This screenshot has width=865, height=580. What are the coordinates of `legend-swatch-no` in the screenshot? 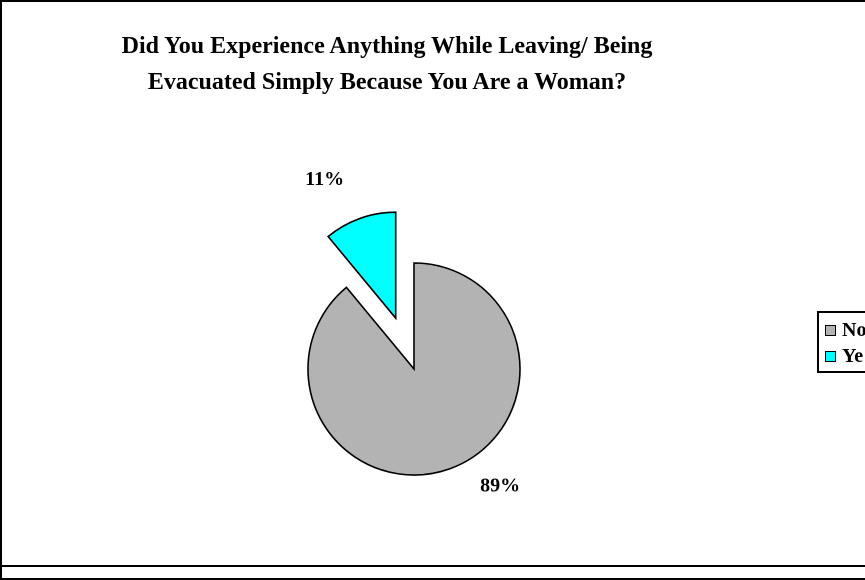 It's located at (830, 330).